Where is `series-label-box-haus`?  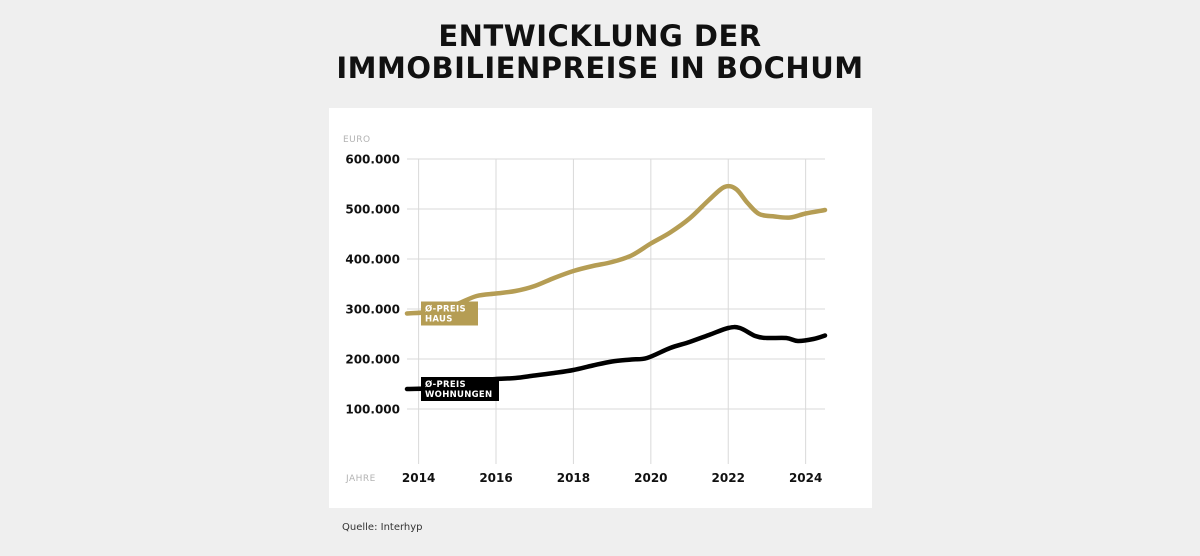
series-label-box-haus is located at coordinates (449, 313).